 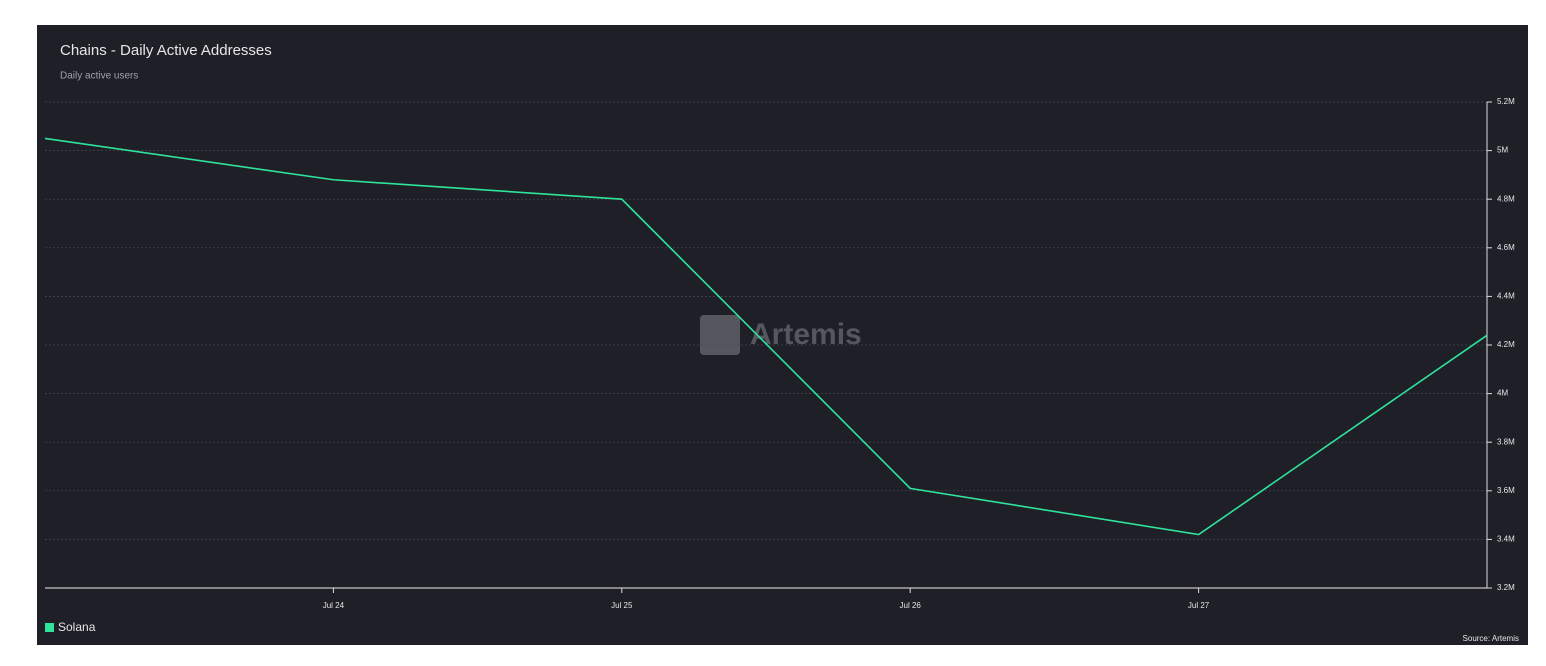 I want to click on y-tick-label: 5.2M, so click(x=1506, y=101).